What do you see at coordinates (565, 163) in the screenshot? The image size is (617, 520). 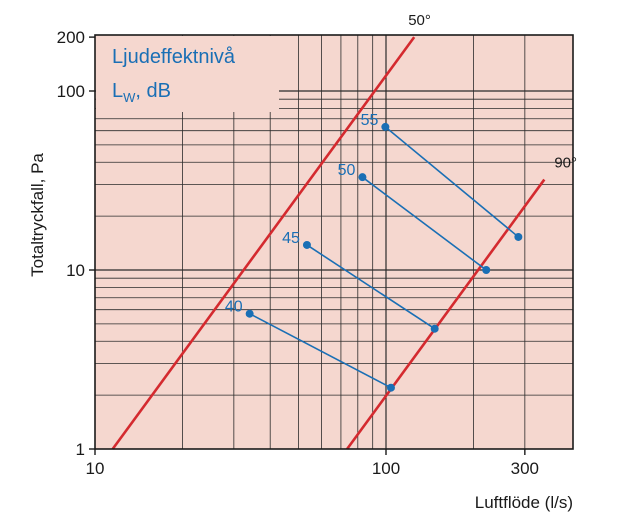 I see `angle-line-label: 90°` at bounding box center [565, 163].